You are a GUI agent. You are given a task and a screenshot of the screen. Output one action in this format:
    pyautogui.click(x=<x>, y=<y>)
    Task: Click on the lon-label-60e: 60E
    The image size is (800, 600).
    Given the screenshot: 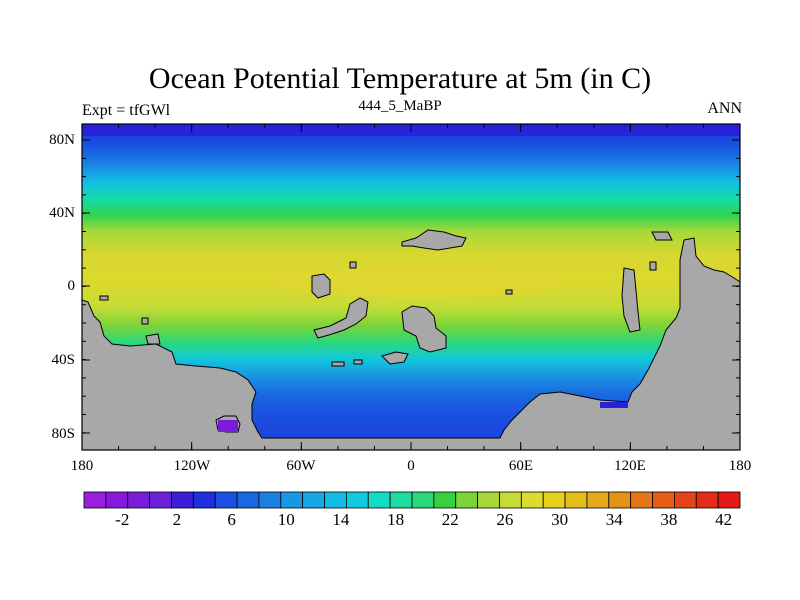 What is the action you would take?
    pyautogui.click(x=521, y=466)
    